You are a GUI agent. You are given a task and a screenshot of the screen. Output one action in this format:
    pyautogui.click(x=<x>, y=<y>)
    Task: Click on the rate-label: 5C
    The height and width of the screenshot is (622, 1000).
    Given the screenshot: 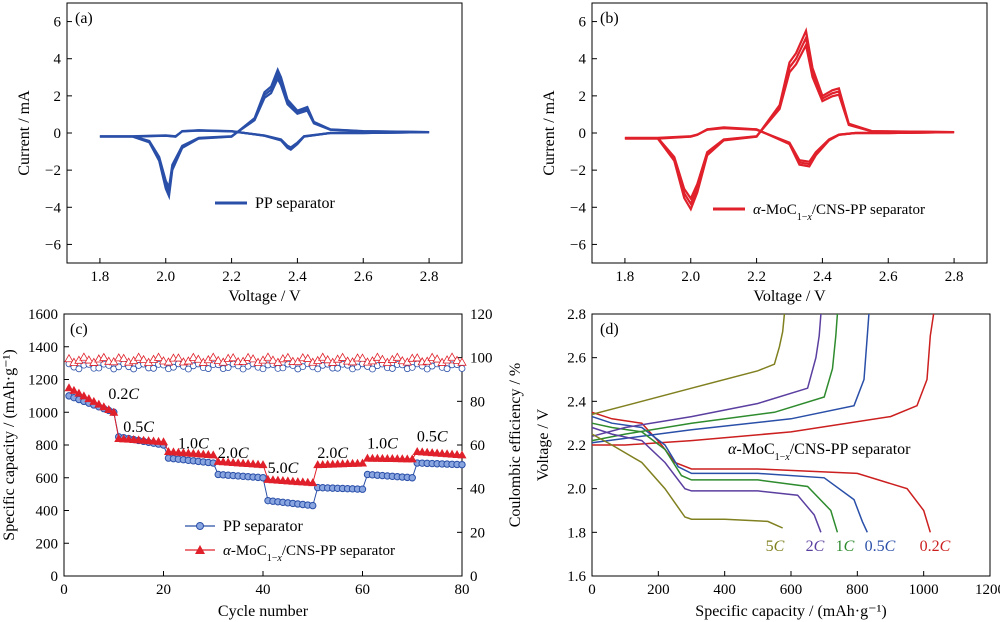 What is the action you would take?
    pyautogui.click(x=775, y=546)
    